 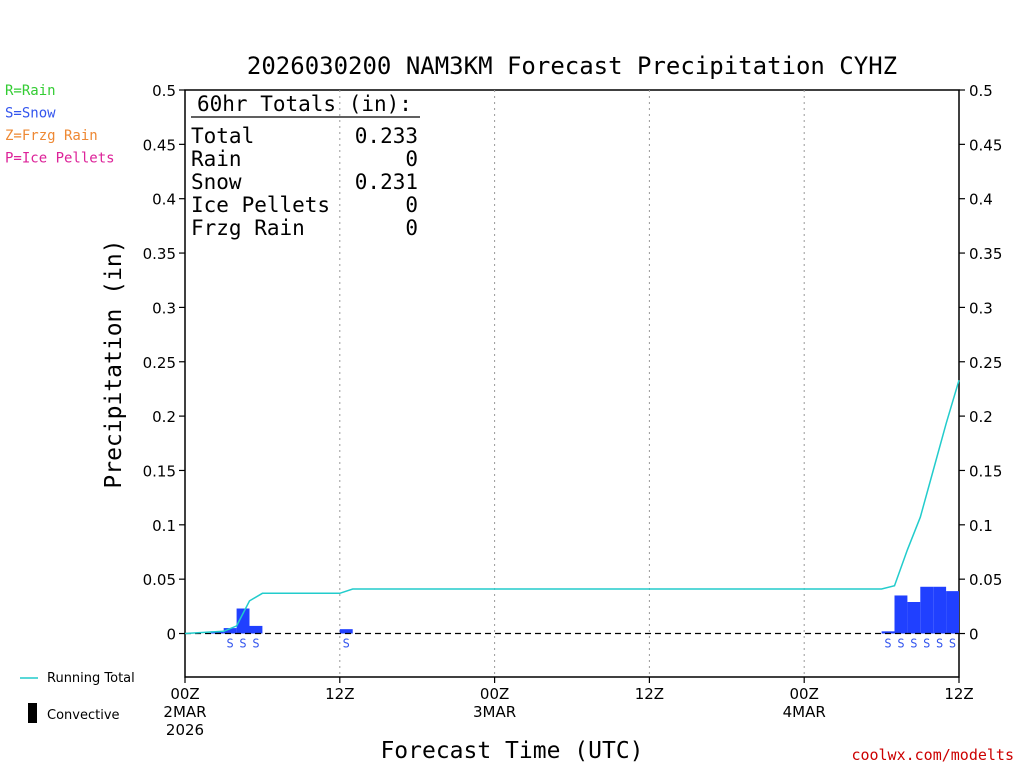 I want to click on precip-type-label-6: S, so click(x=900, y=644).